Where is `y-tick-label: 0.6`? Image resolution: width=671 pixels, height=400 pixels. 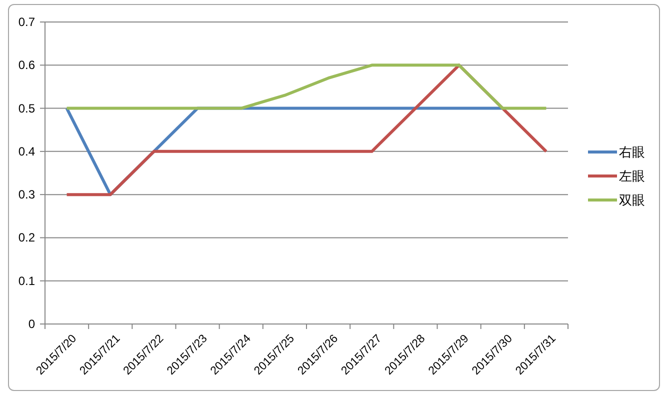 y-tick-label: 0.6 is located at coordinates (27, 65).